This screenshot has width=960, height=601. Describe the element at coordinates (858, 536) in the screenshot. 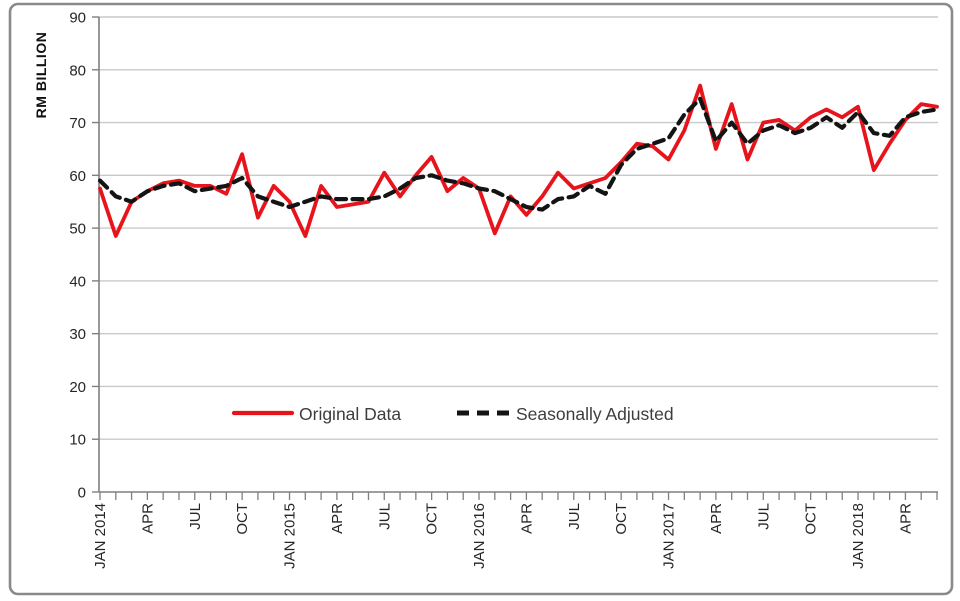

I see `x-axis-tick-label: JAN 2018` at that location.